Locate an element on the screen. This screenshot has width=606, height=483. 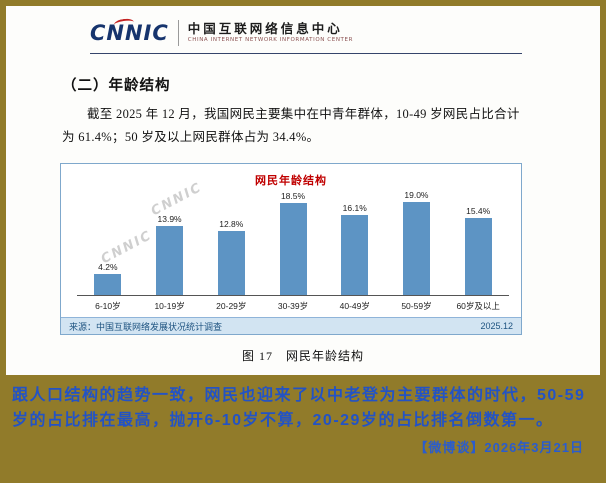
bar-column: 18.5% is located at coordinates (293, 243).